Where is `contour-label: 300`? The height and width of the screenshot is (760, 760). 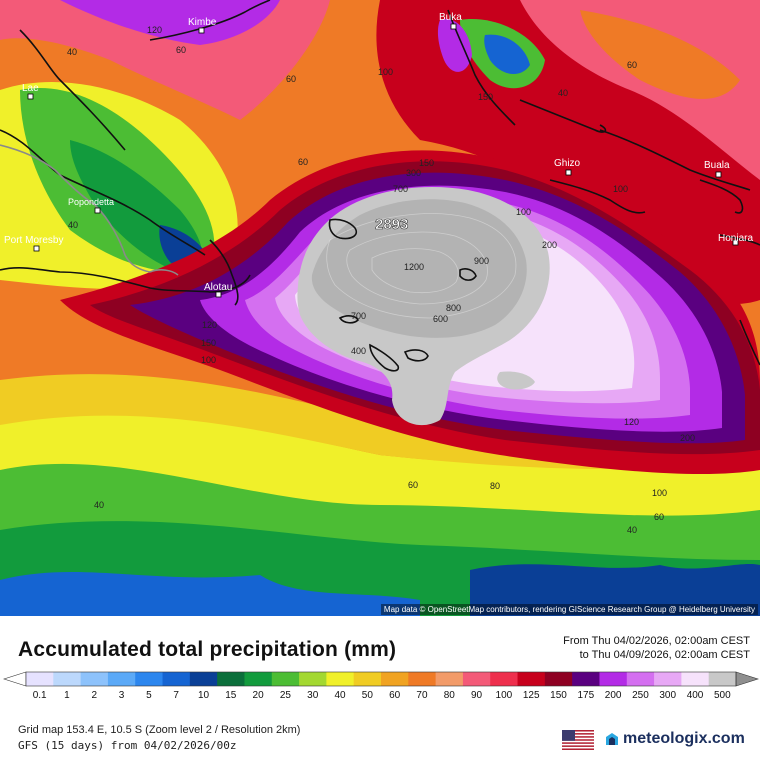
contour-label: 300 is located at coordinates (413, 173).